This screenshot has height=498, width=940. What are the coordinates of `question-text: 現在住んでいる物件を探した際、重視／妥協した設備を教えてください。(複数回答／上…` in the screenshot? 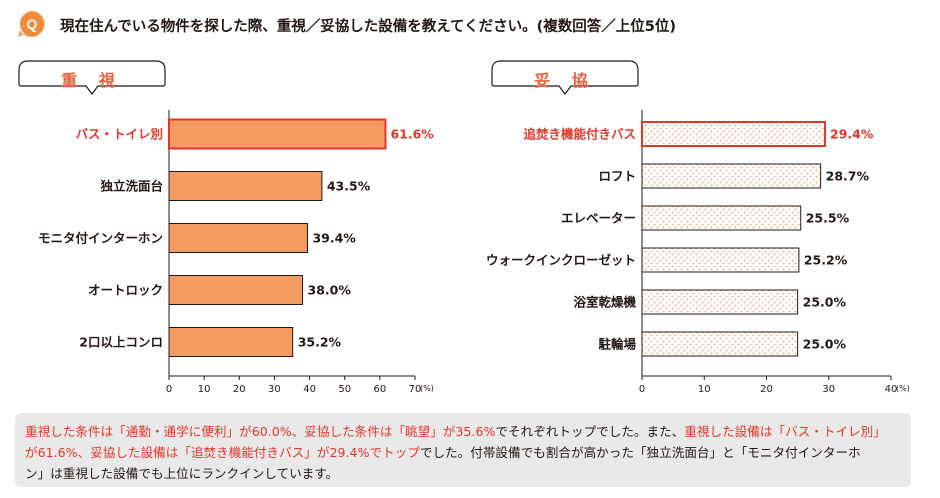 It's located at (368, 27).